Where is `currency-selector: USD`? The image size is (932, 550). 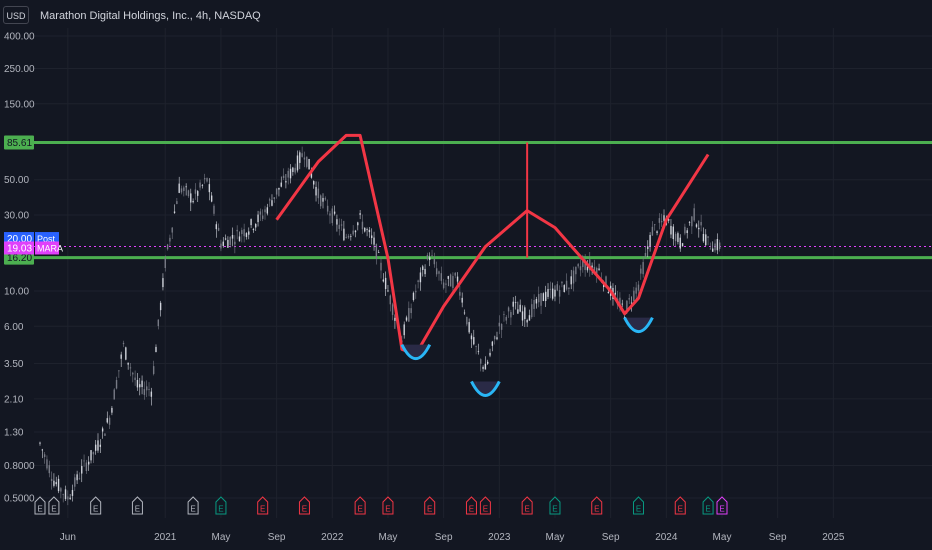
currency-selector: USD is located at coordinates (16, 15).